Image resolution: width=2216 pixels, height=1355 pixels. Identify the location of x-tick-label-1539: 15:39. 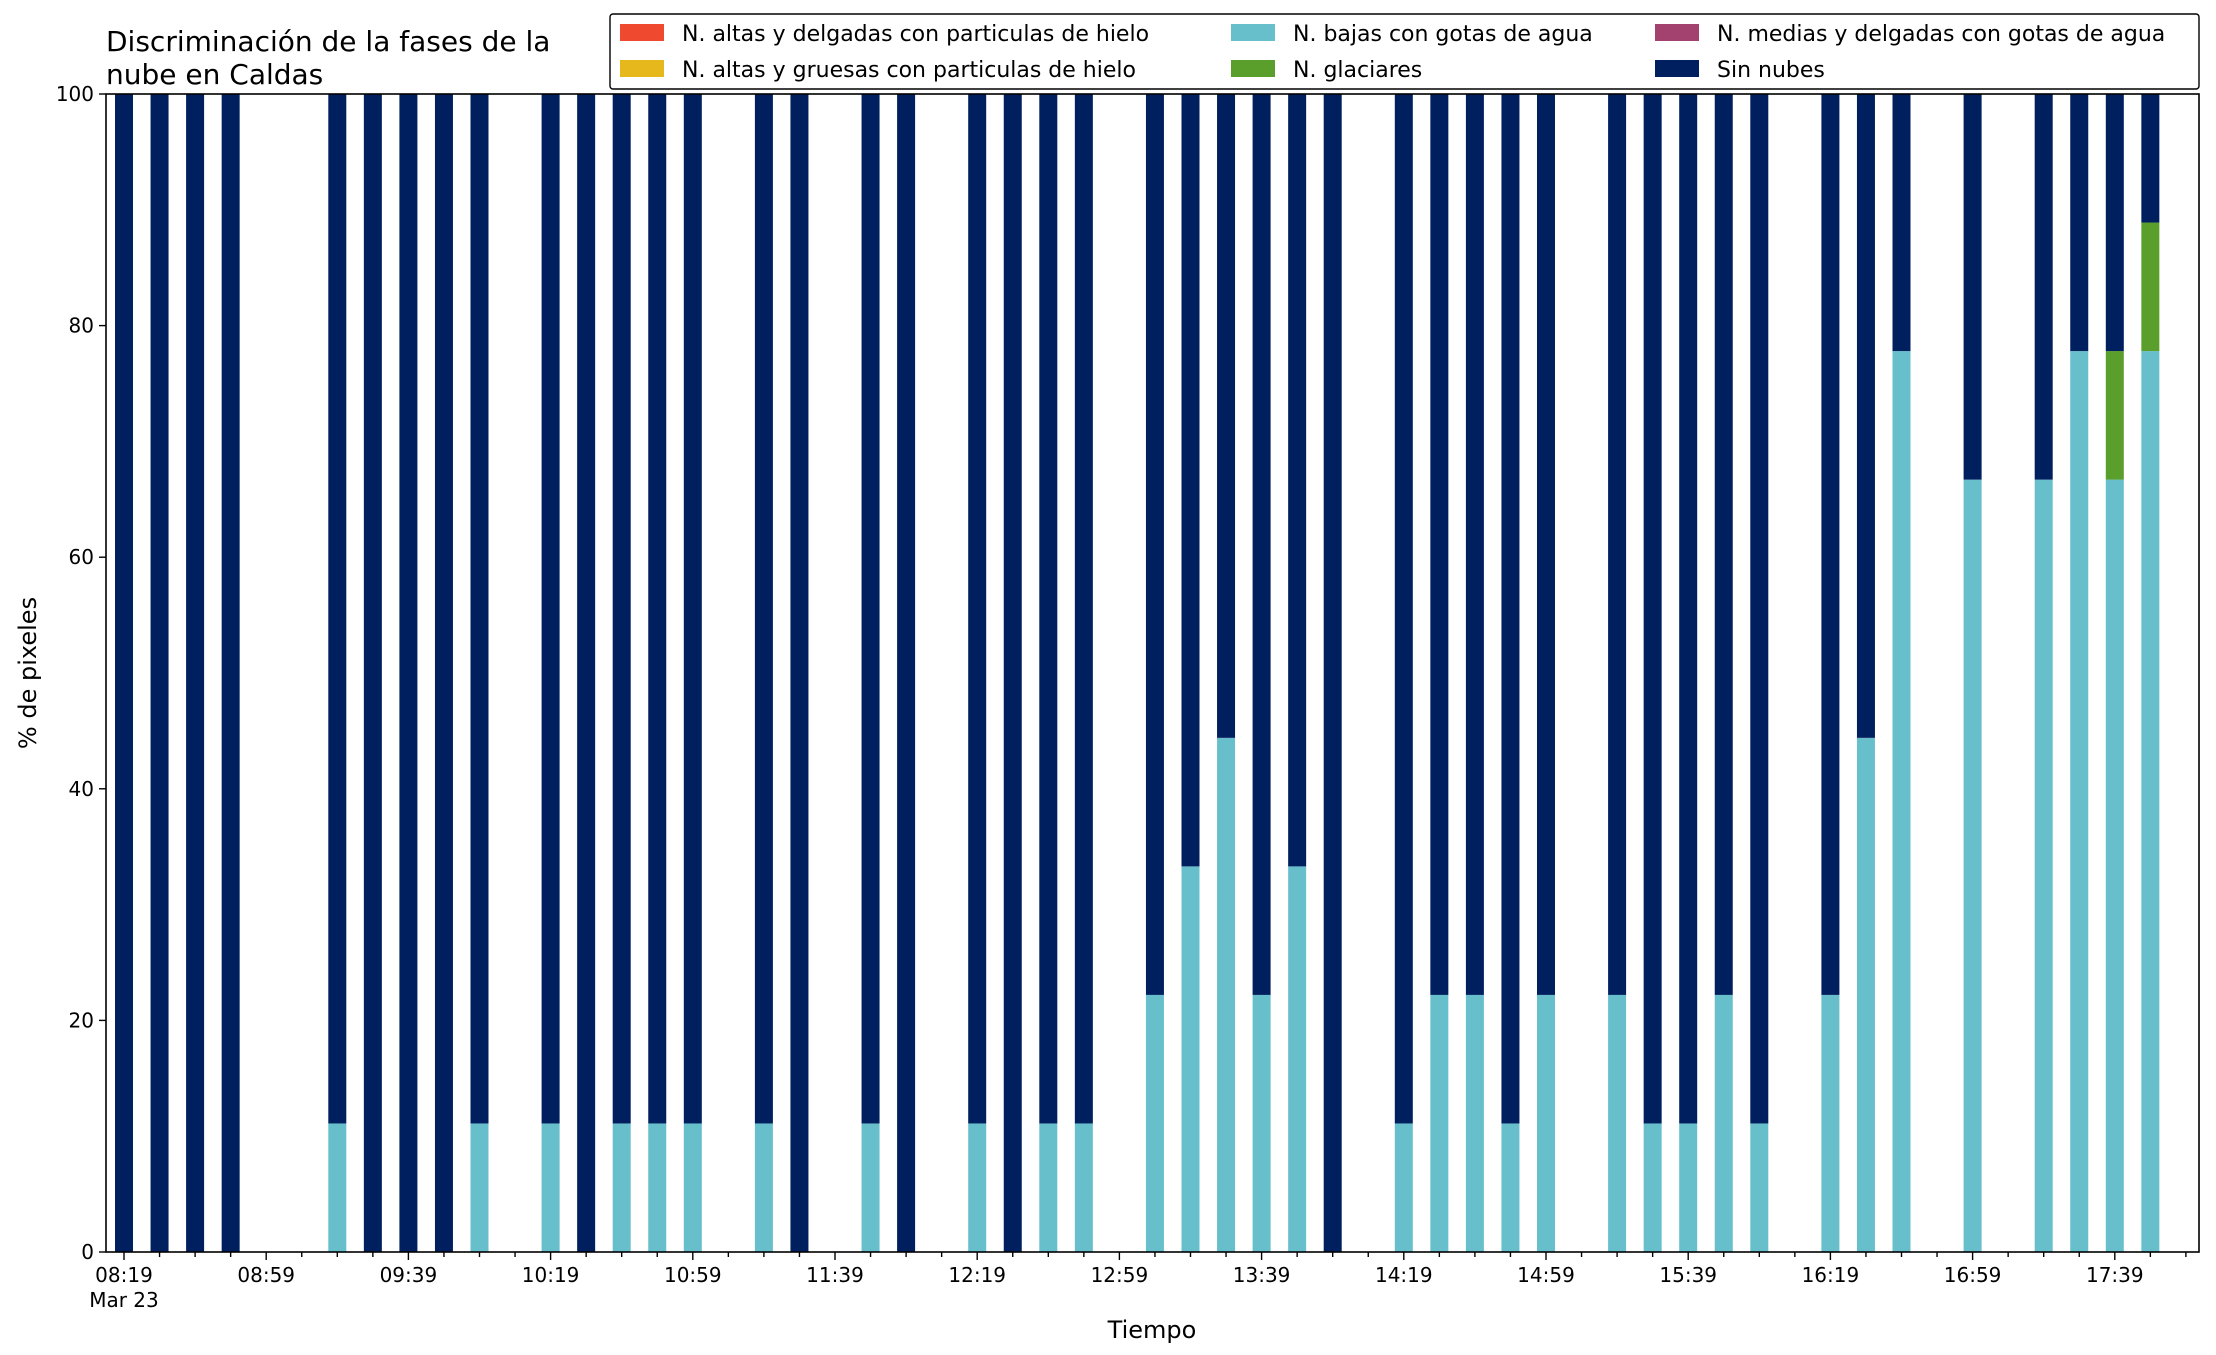
(1688, 1275).